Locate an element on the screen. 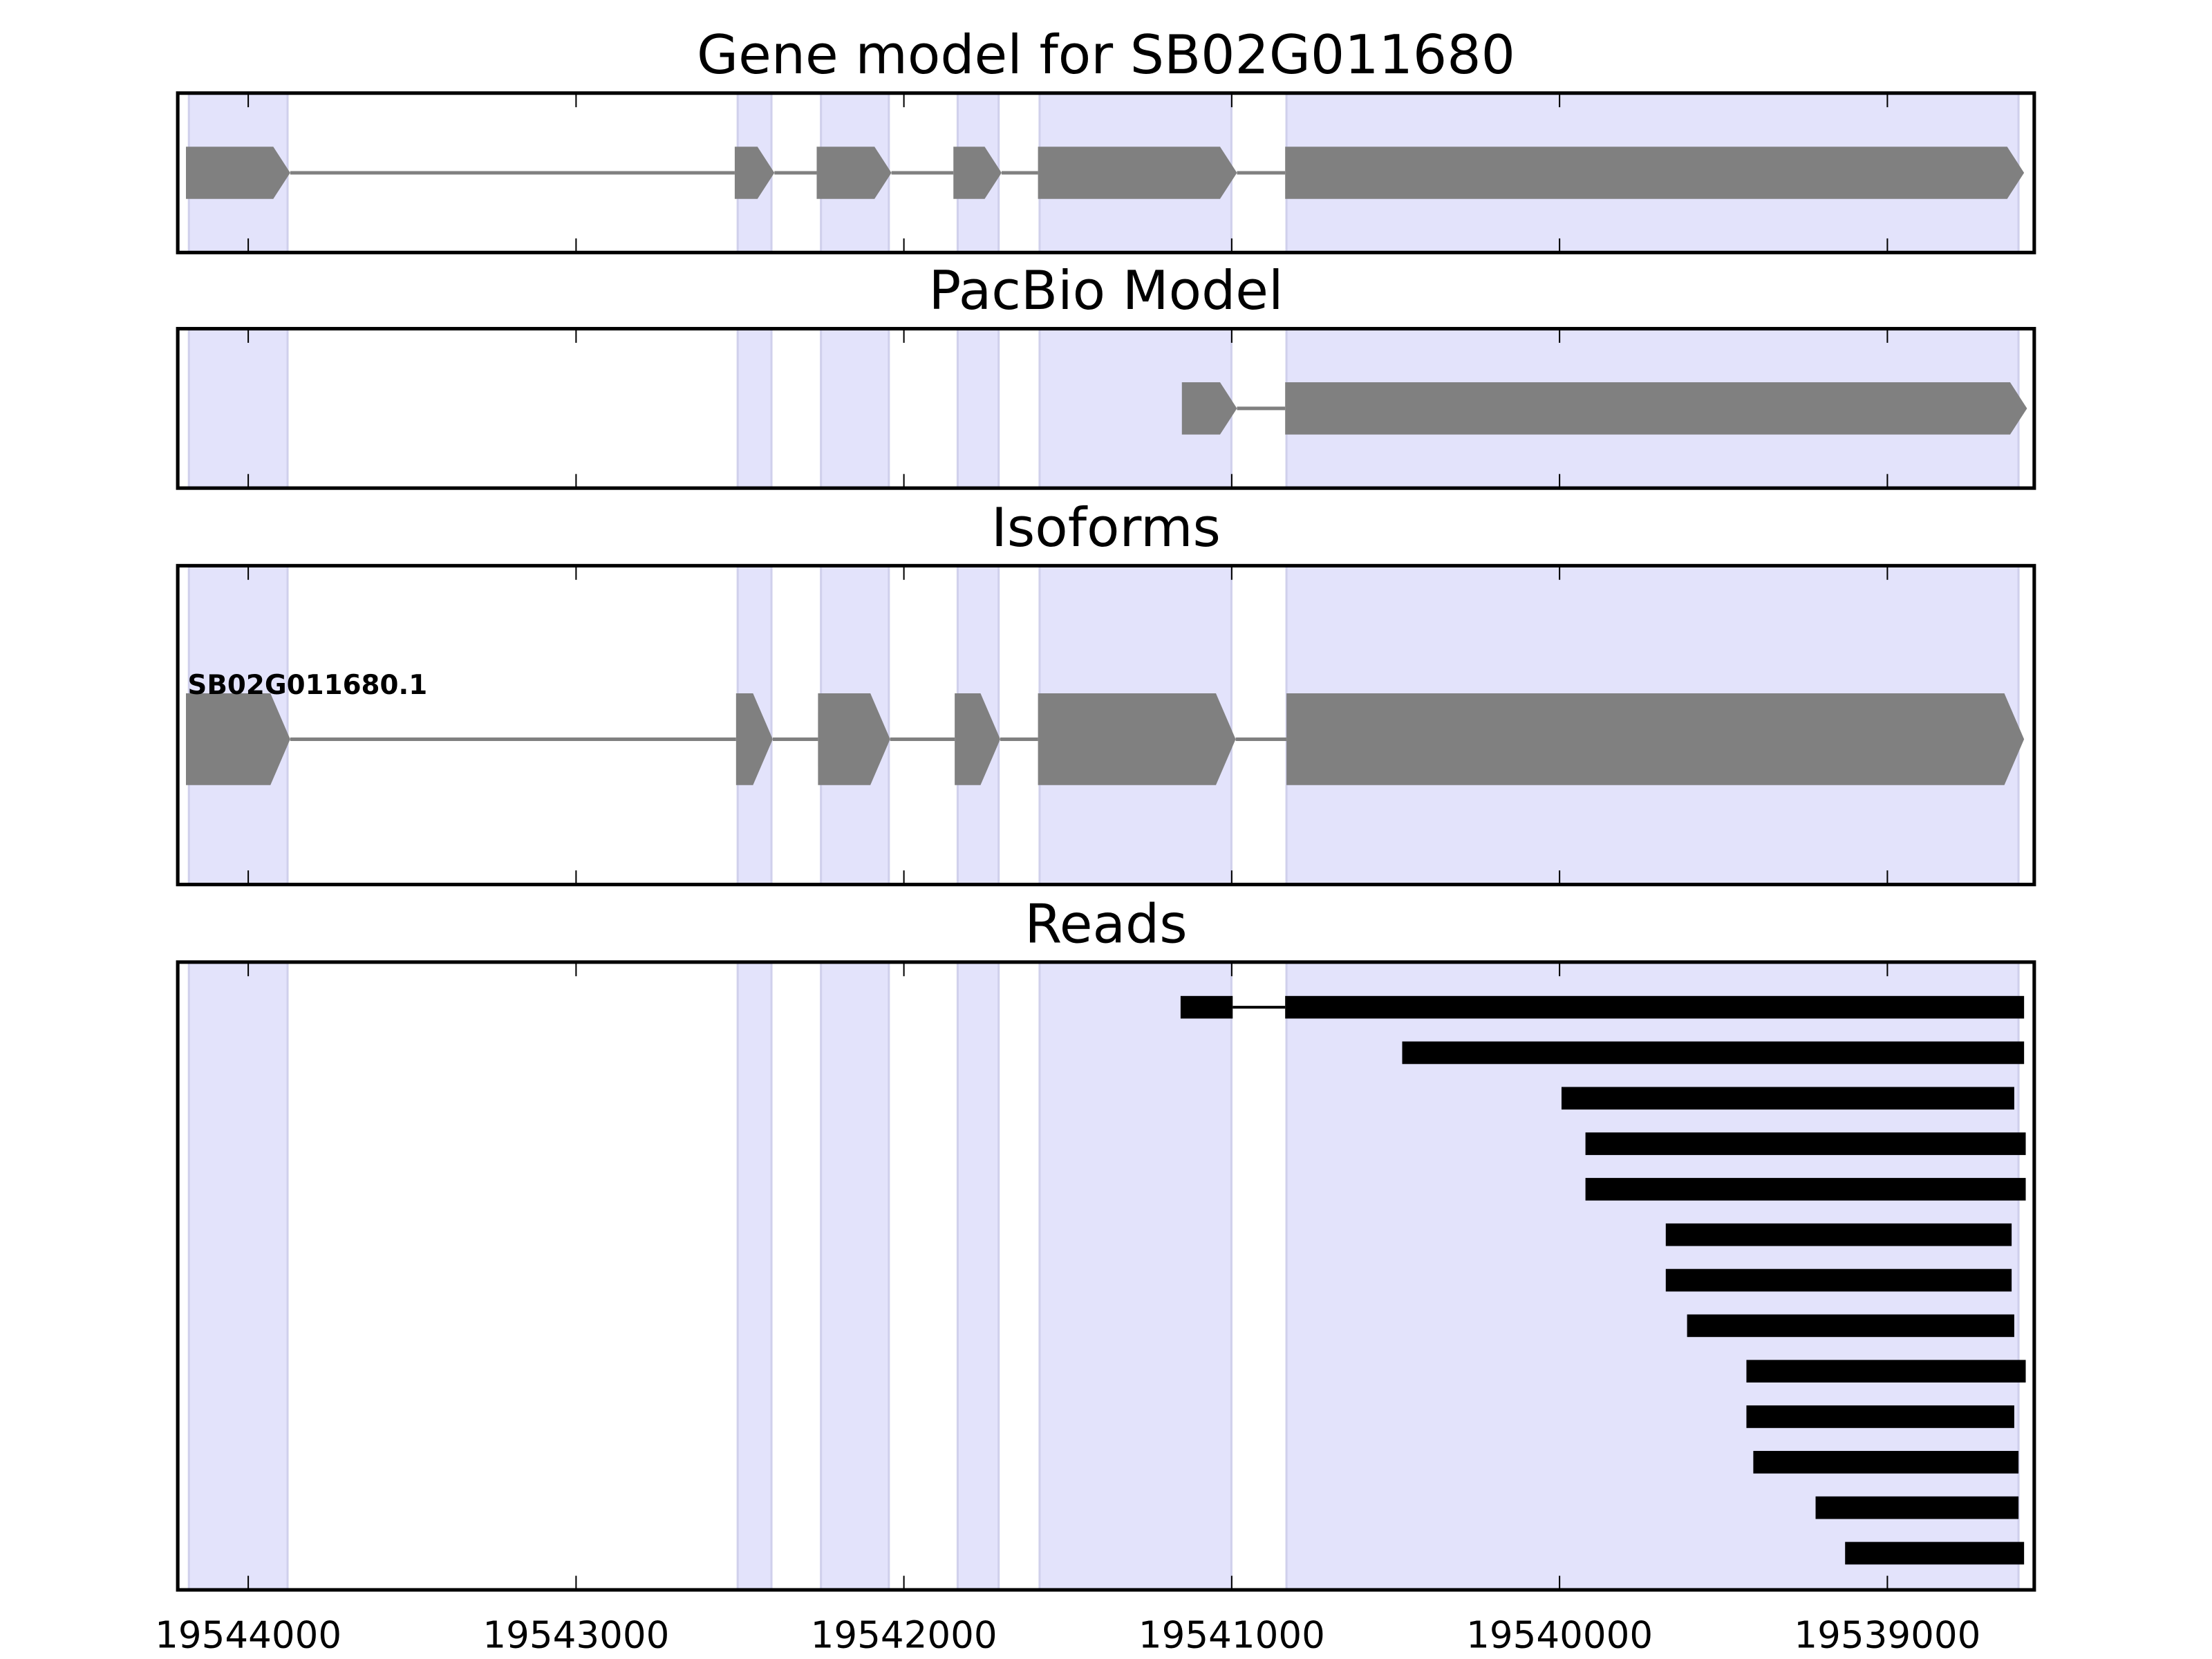 This screenshot has height=1659, width=2212. panel-title: PacBio Model is located at coordinates (1105, 291).